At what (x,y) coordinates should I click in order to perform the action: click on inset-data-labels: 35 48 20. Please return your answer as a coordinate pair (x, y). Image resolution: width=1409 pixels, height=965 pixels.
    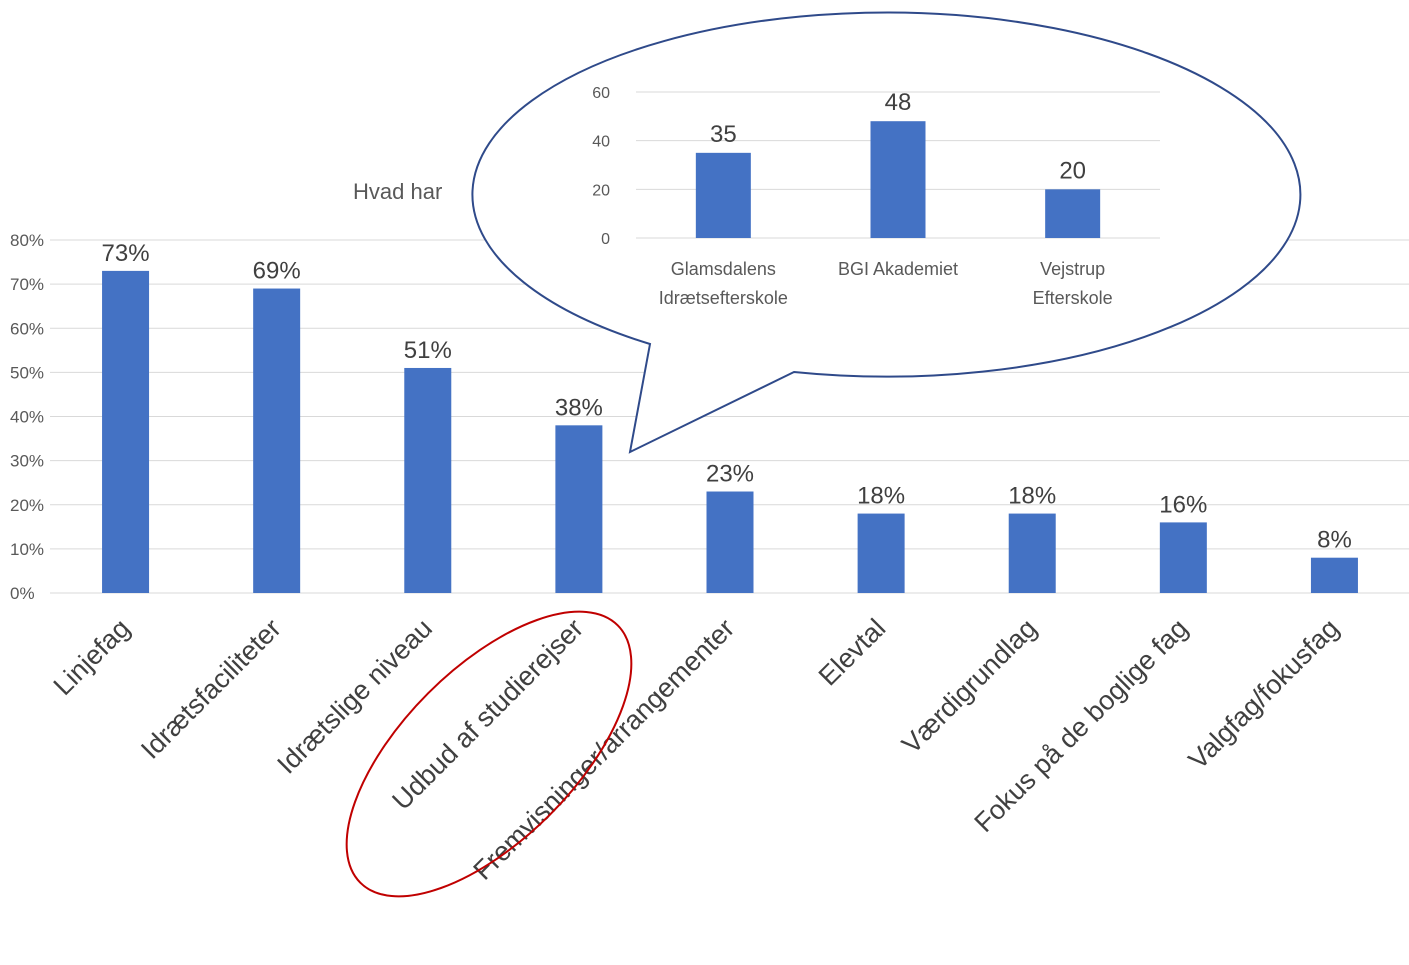
    Looking at the image, I should click on (898, 136).